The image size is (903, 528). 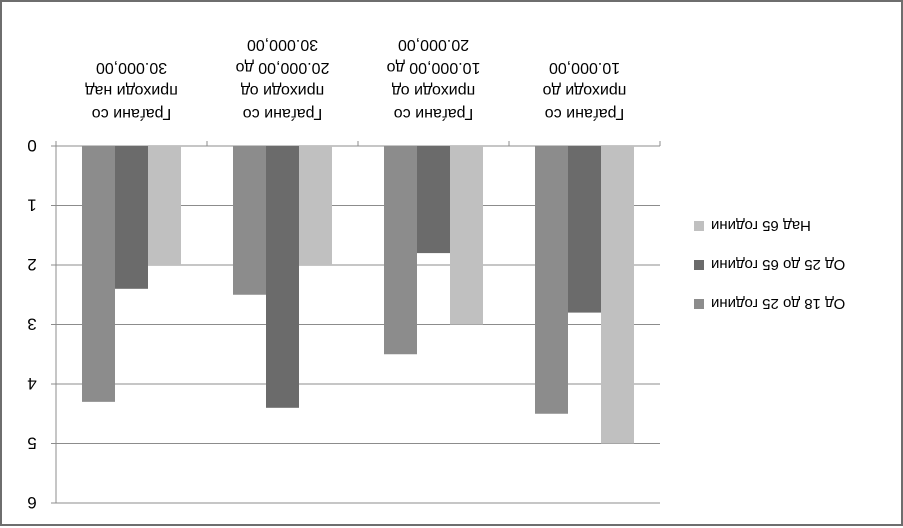 What do you see at coordinates (585, 113) in the screenshot?
I see `category-label-4-line-1: Граѓани со` at bounding box center [585, 113].